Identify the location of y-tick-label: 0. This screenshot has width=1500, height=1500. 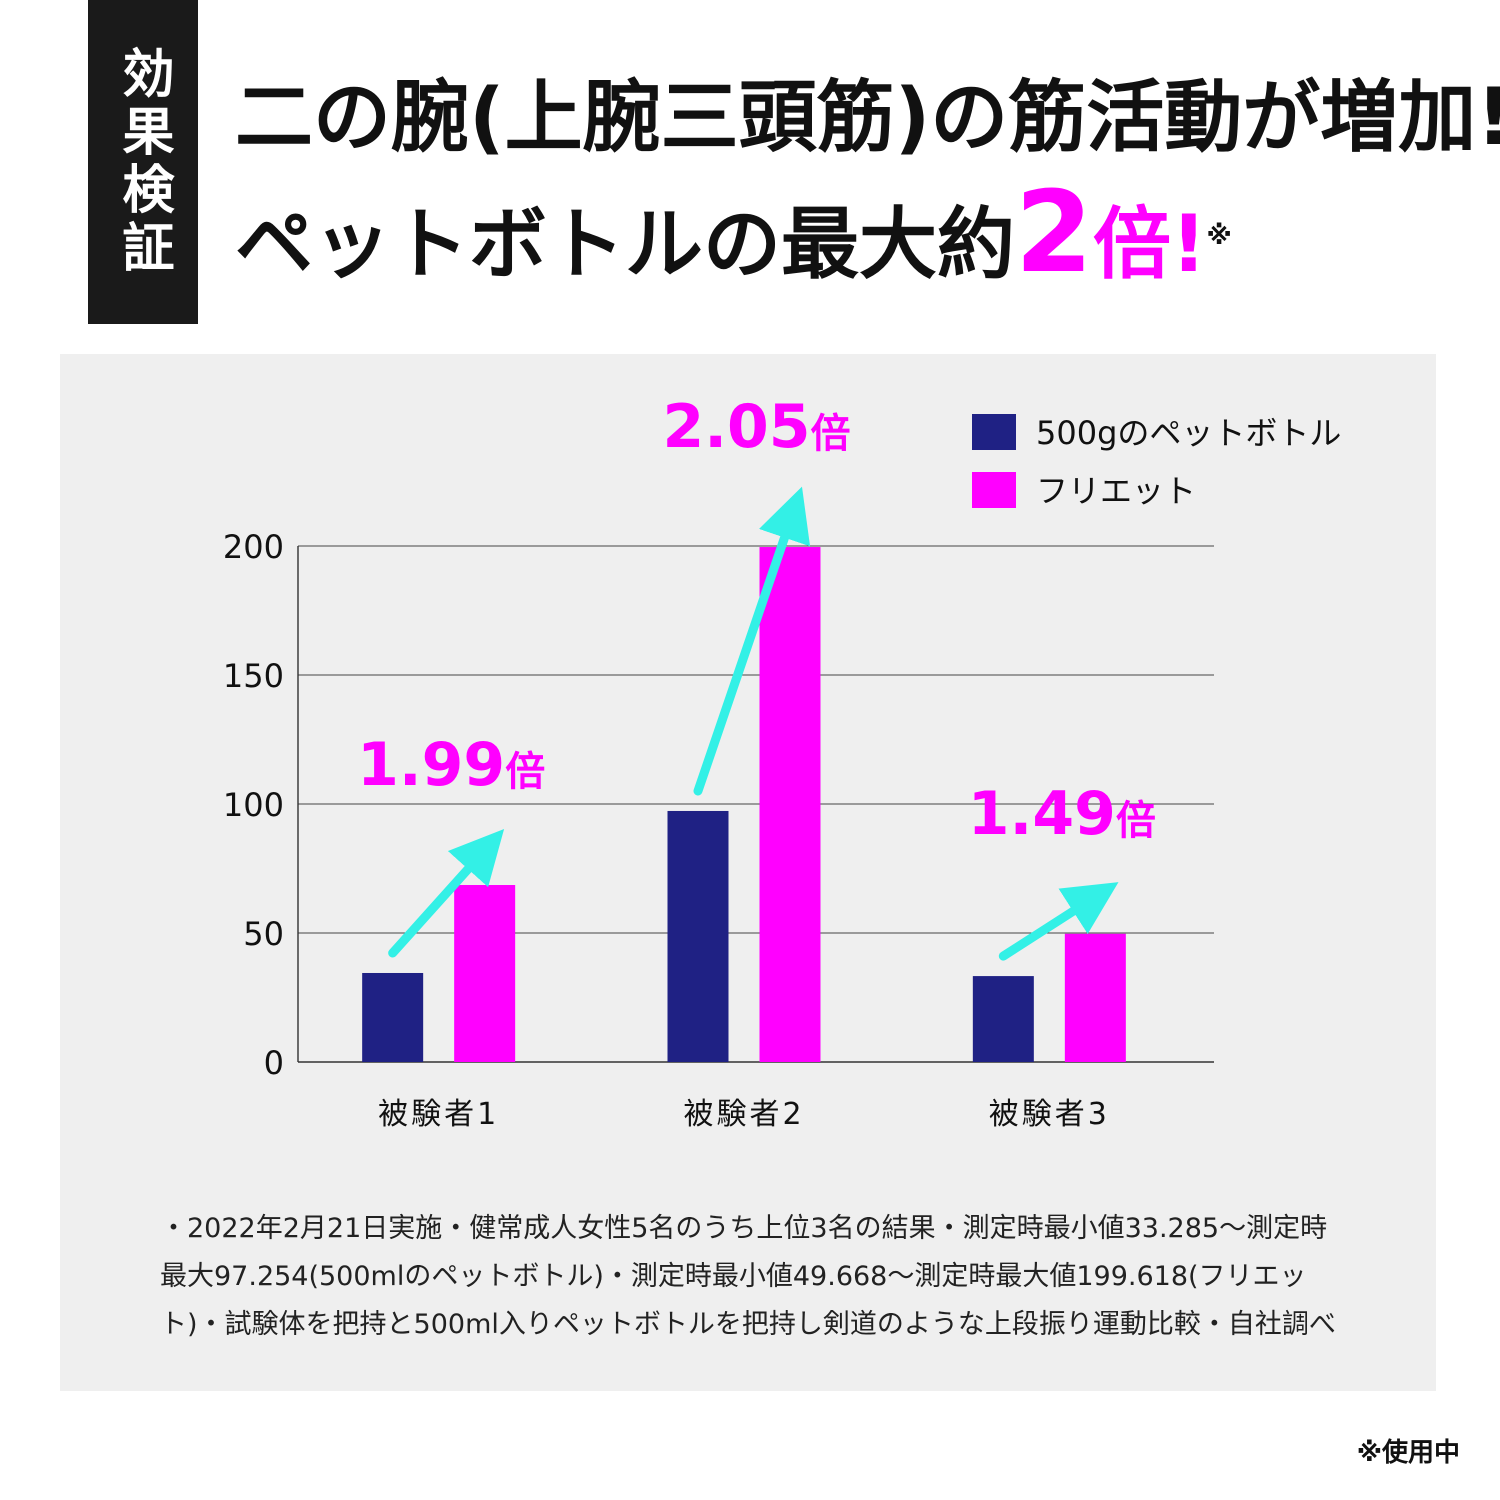
(274, 1063).